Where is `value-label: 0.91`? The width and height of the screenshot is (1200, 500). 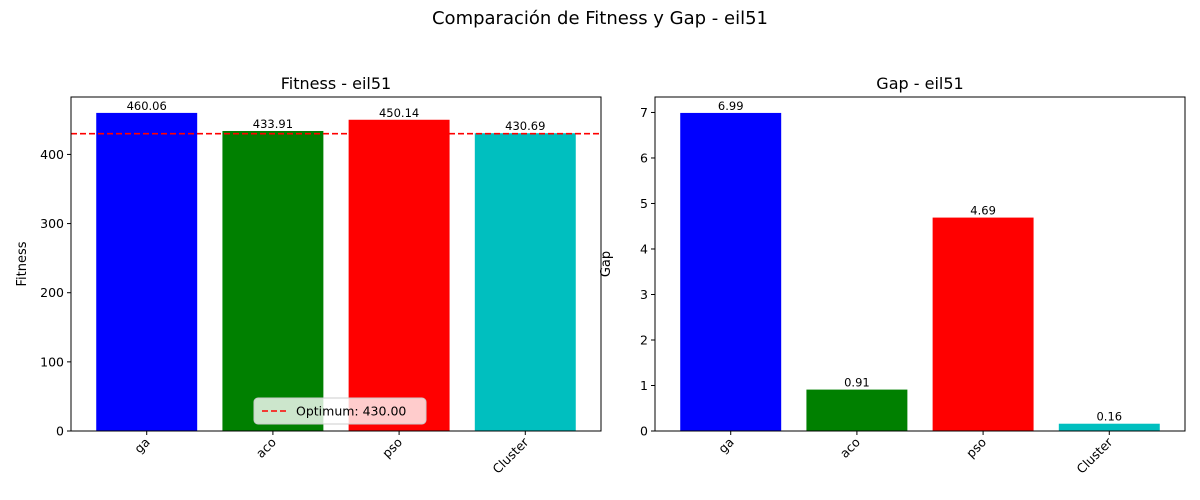
value-label: 0.91 is located at coordinates (857, 383).